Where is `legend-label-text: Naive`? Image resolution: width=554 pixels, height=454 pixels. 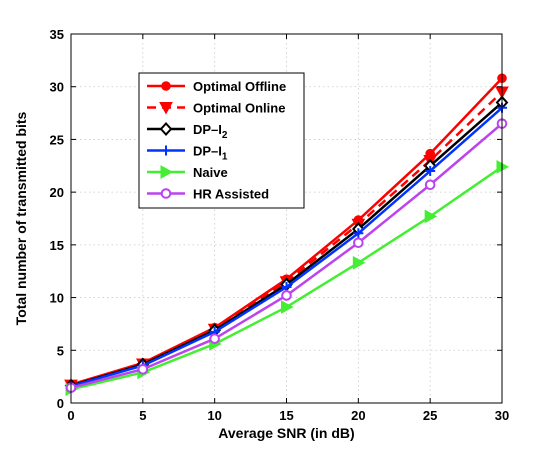
legend-label-text: Naive is located at coordinates (210, 172).